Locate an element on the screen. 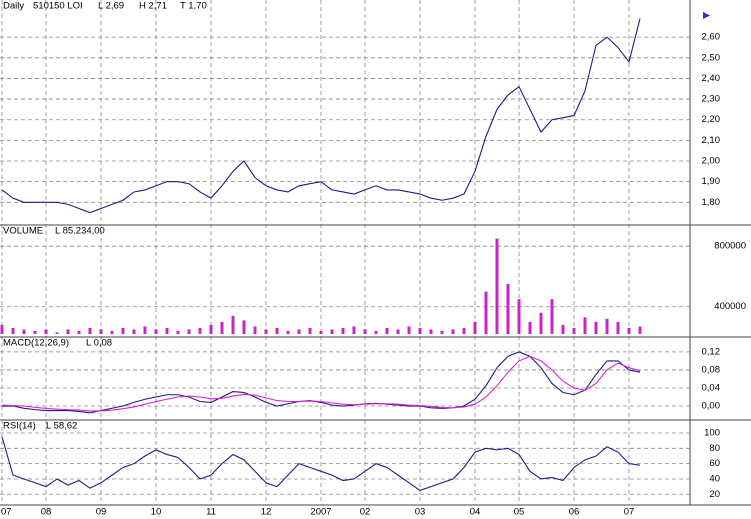  y-tick-label: 60 is located at coordinates (714, 463).